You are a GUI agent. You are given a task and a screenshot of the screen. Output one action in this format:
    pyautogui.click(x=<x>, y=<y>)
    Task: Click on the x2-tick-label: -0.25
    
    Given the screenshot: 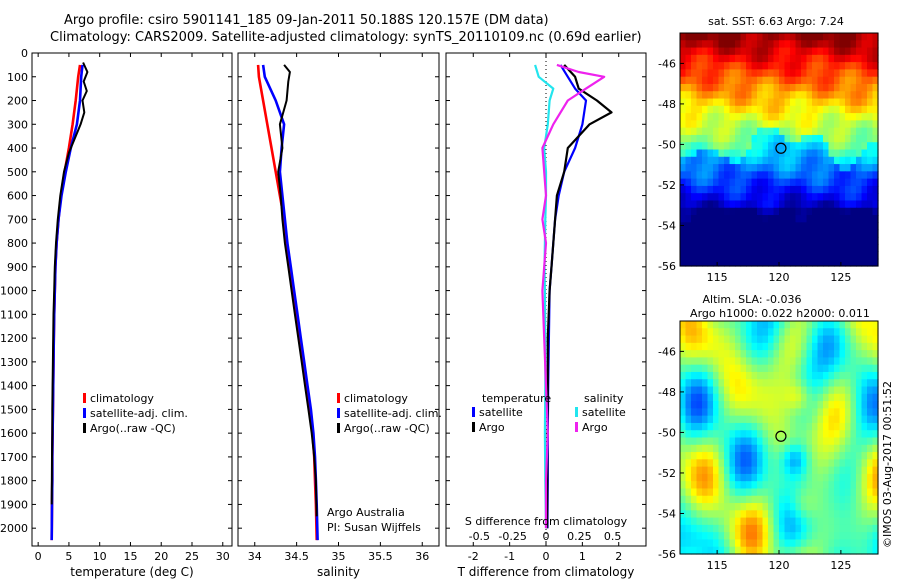 What is the action you would take?
    pyautogui.click(x=512, y=536)
    